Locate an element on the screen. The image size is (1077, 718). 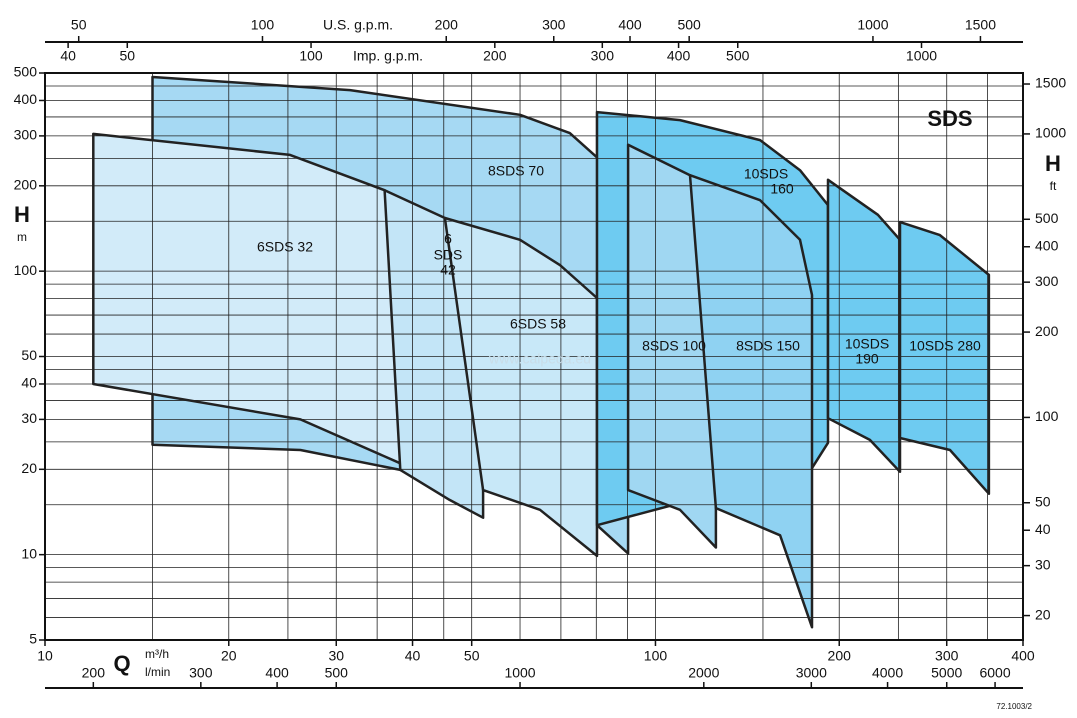
x4-tick-label: 100 is located at coordinates (311, 56).